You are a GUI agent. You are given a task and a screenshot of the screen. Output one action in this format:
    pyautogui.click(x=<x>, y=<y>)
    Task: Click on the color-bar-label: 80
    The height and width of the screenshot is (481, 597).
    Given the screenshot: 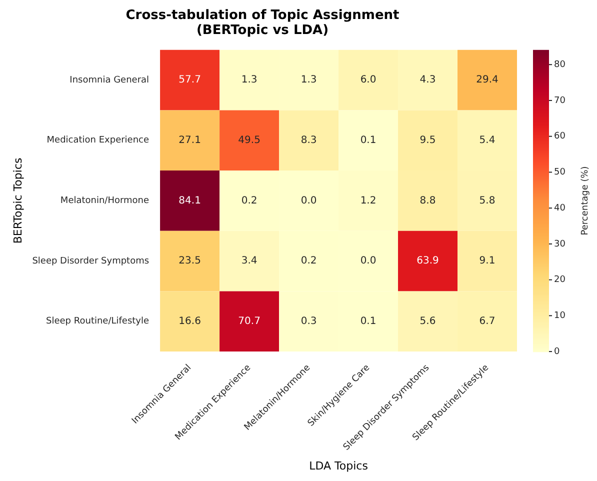 What is the action you would take?
    pyautogui.click(x=560, y=65)
    